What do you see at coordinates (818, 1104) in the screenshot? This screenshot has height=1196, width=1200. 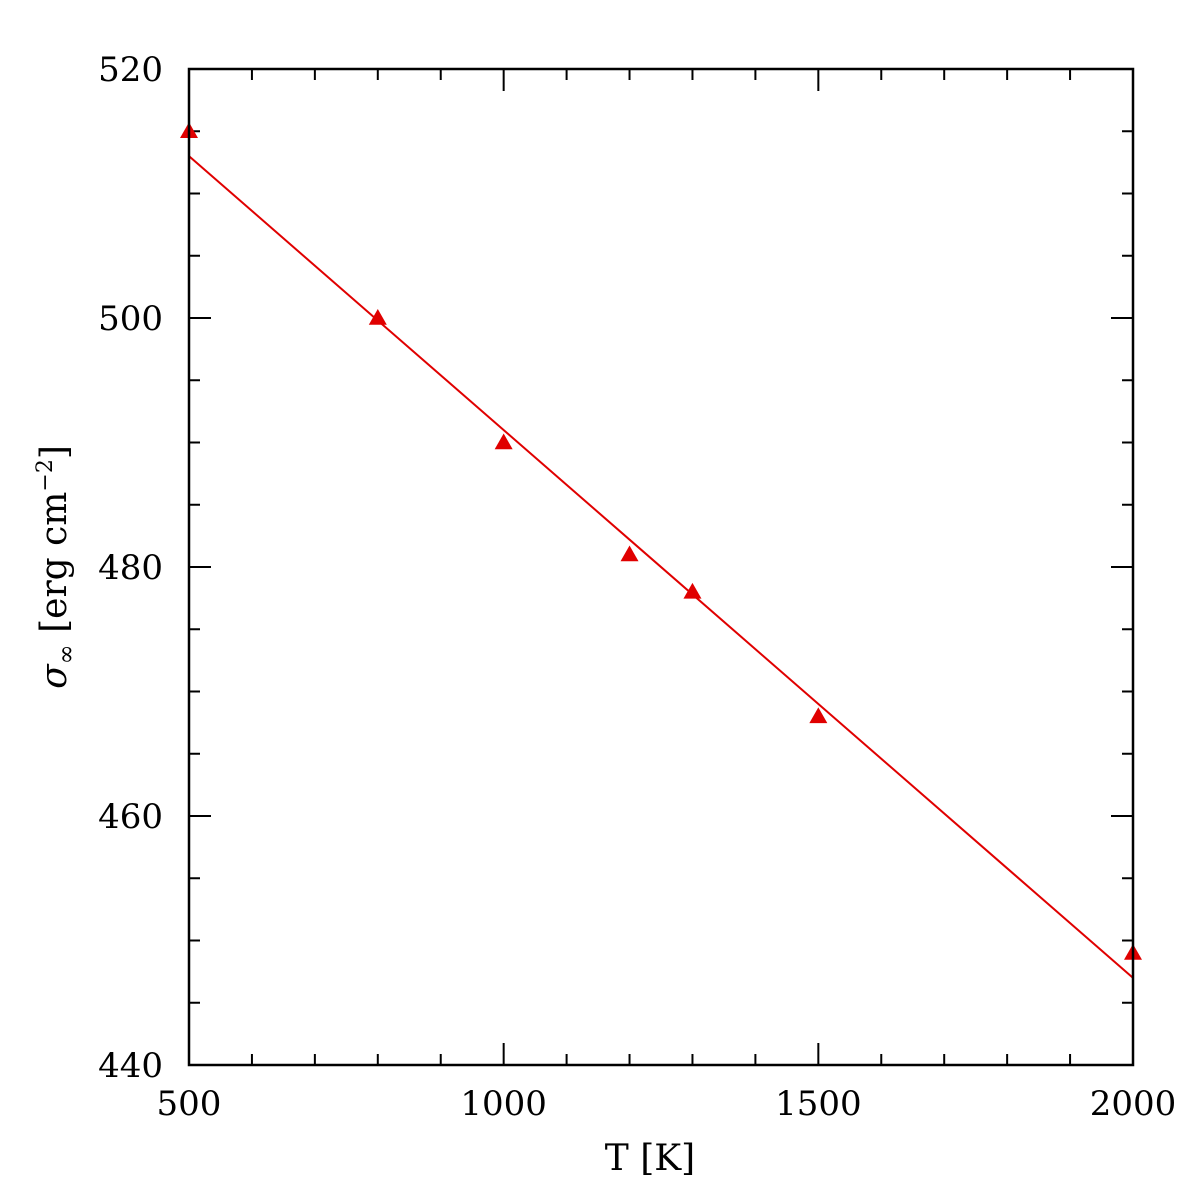 I see `x-tick-label: 1500` at bounding box center [818, 1104].